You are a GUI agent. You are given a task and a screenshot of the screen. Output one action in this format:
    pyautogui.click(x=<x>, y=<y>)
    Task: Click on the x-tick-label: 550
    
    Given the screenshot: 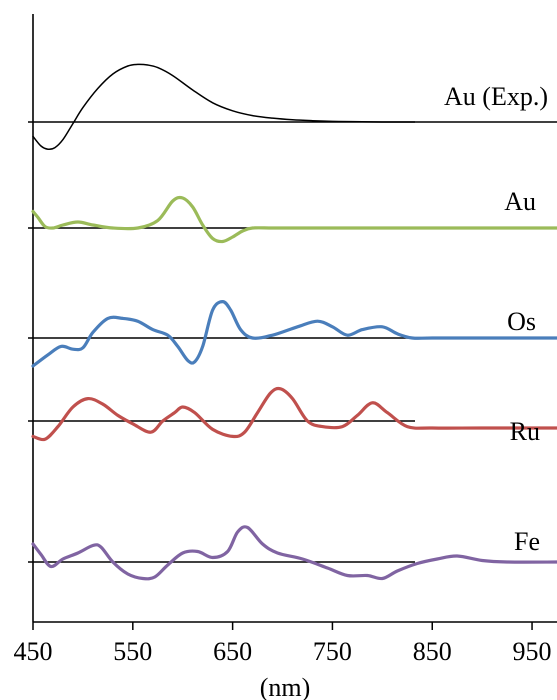 What is the action you would take?
    pyautogui.click(x=132, y=651)
    